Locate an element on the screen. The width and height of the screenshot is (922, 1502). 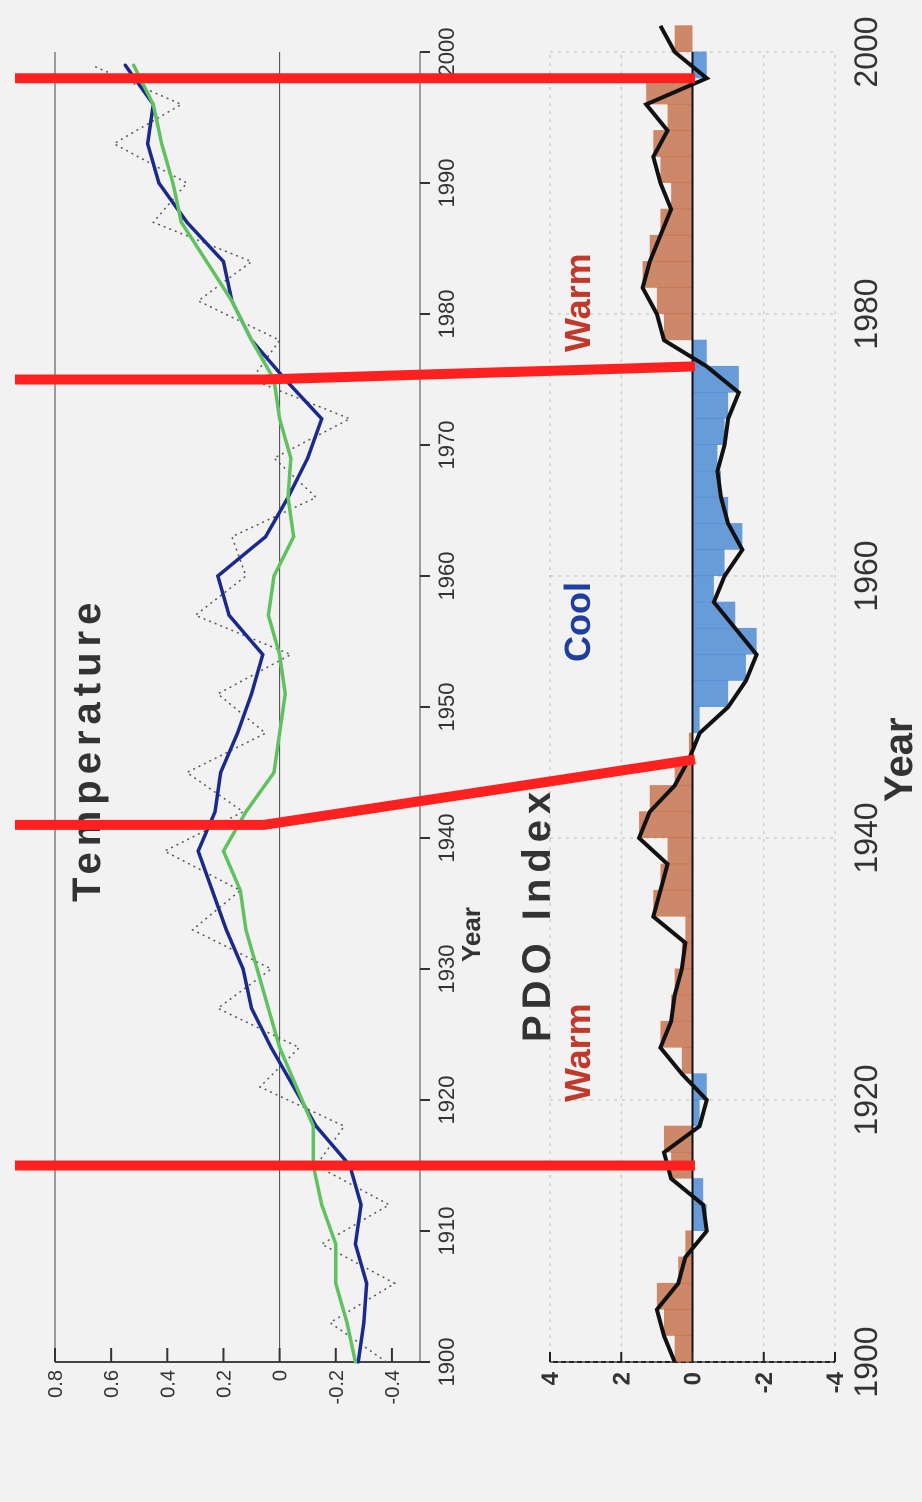
temp-y-tick-label: 0.2 is located at coordinates (224, 1384).